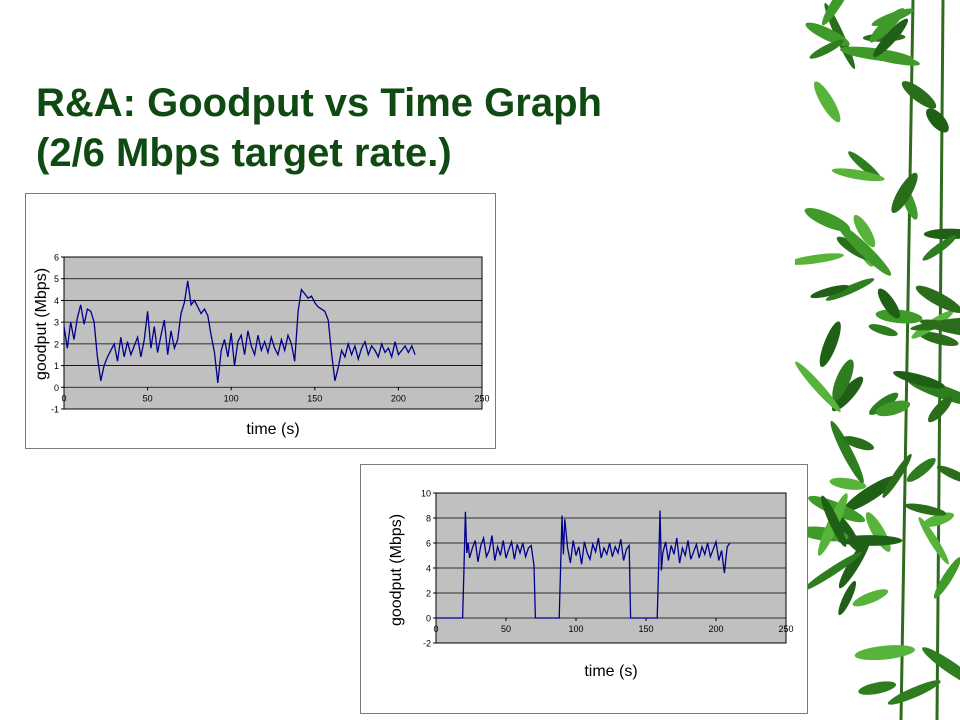  What do you see at coordinates (56, 279) in the screenshot?
I see `y-tick-label: 5` at bounding box center [56, 279].